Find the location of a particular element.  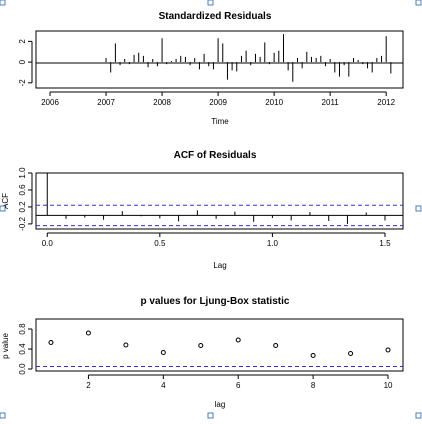

resize-handle-left is located at coordinates (3, 208).